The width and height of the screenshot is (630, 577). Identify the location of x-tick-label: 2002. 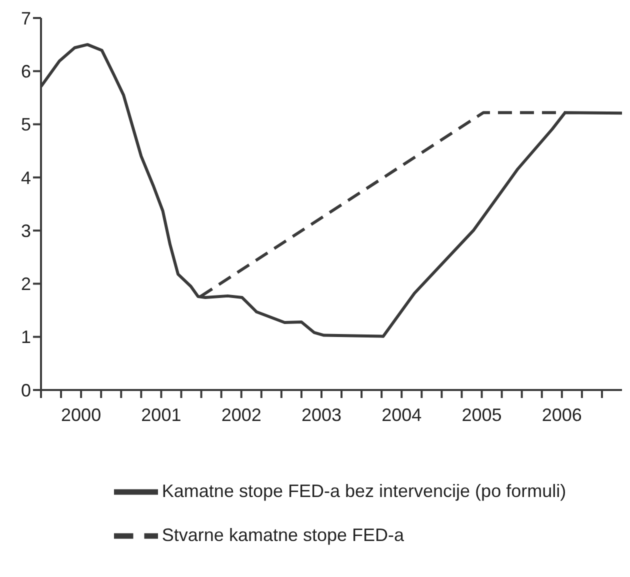
(241, 414).